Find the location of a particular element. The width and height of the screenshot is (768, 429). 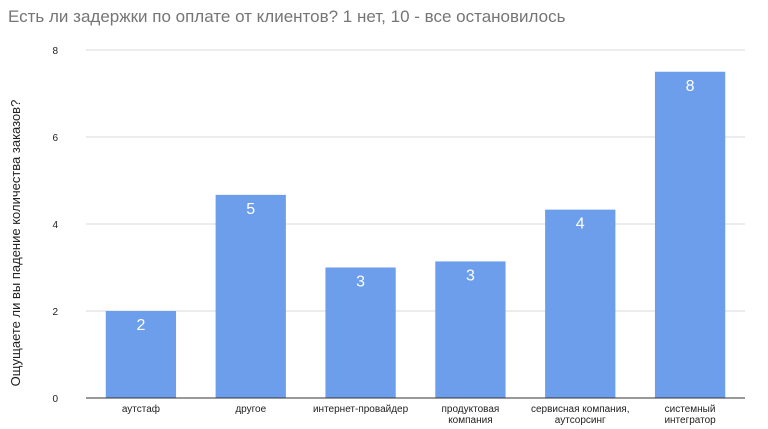

x-category-label: продуктовая is located at coordinates (470, 409).